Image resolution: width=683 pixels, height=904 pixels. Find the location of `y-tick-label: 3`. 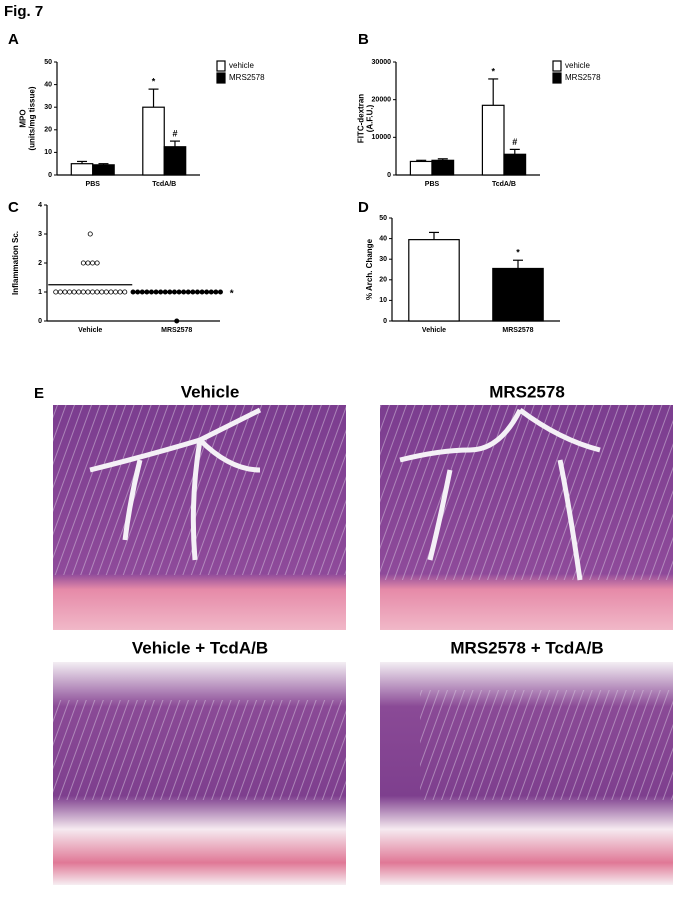

y-tick-label: 3 is located at coordinates (40, 234).